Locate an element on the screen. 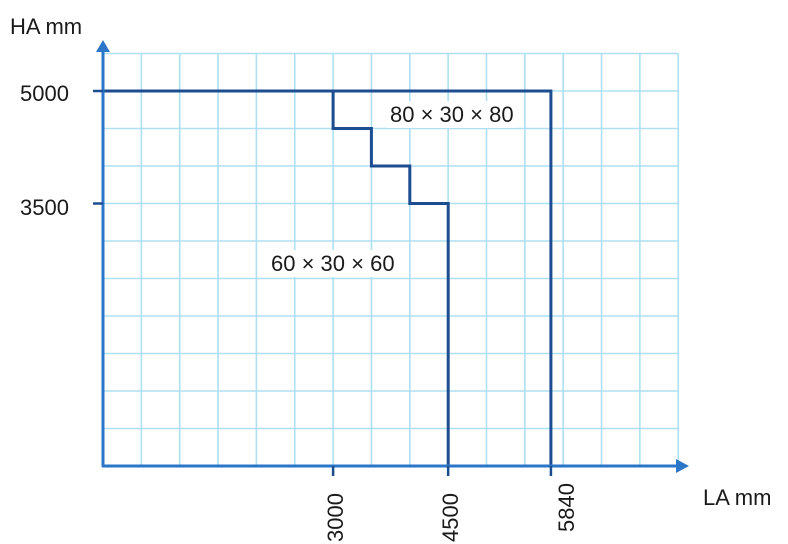 The height and width of the screenshot is (544, 788). x-tick-label: 5840 is located at coordinates (566, 507).